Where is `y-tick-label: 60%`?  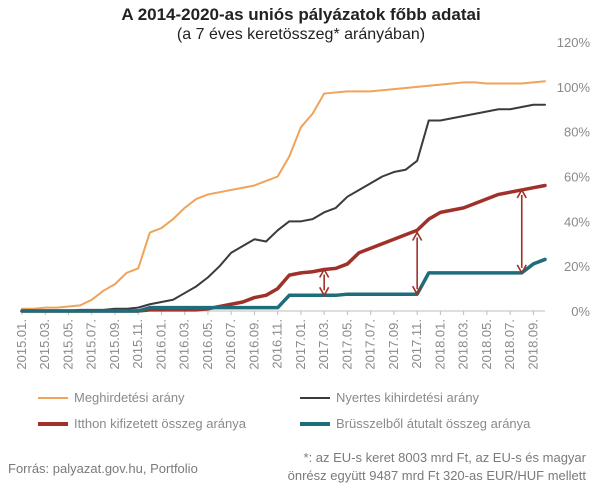 y-tick-label: 60% is located at coordinates (577, 177).